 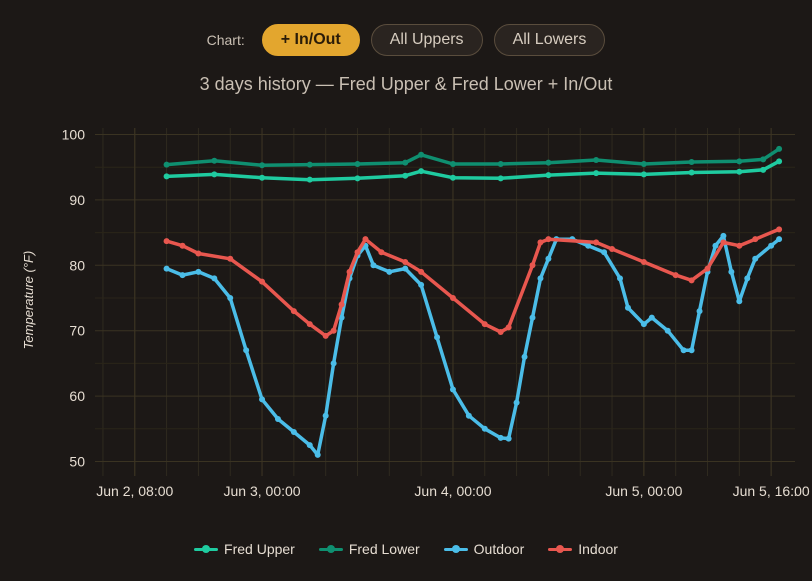 I want to click on all-lowers-button: All Lowers, so click(x=549, y=40).